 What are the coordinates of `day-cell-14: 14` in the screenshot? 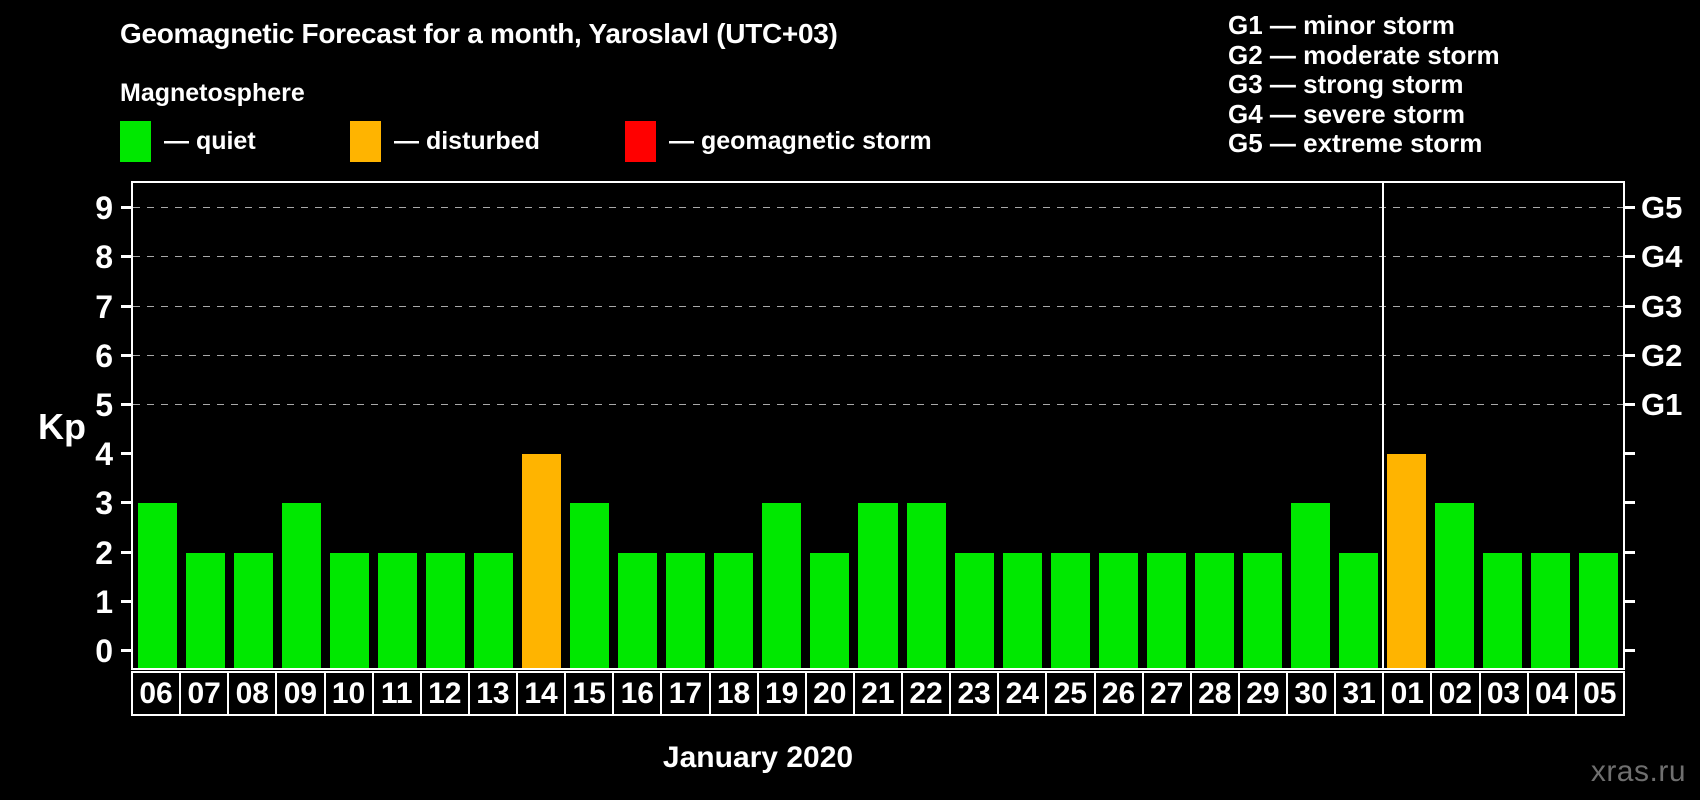 It's located at (542, 693).